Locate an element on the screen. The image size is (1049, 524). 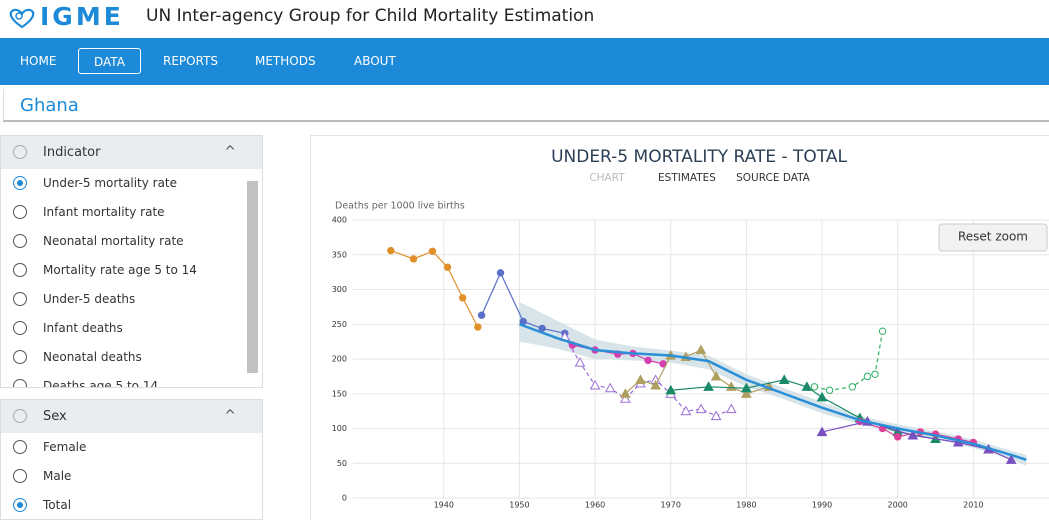
x-tick-label: 1990 is located at coordinates (822, 505).